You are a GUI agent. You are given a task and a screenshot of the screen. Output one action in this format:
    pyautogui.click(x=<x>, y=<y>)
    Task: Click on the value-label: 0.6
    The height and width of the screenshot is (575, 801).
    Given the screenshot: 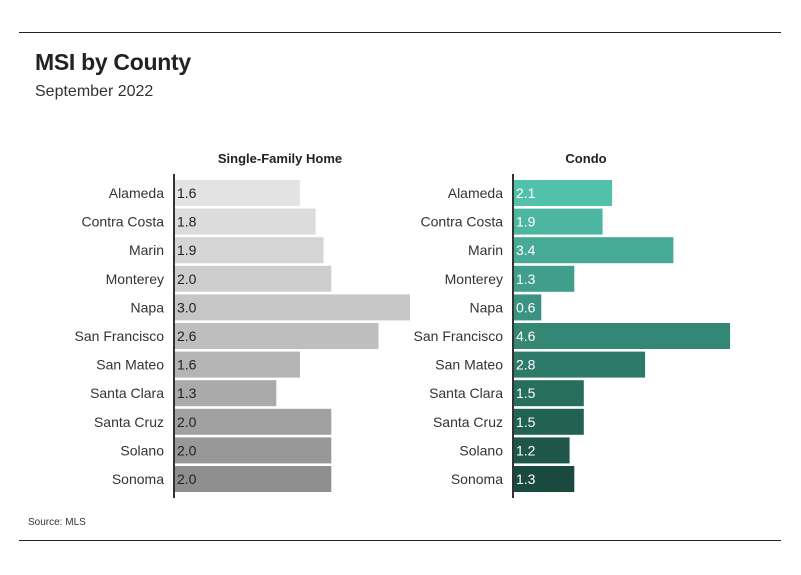 What is the action you would take?
    pyautogui.click(x=526, y=307)
    